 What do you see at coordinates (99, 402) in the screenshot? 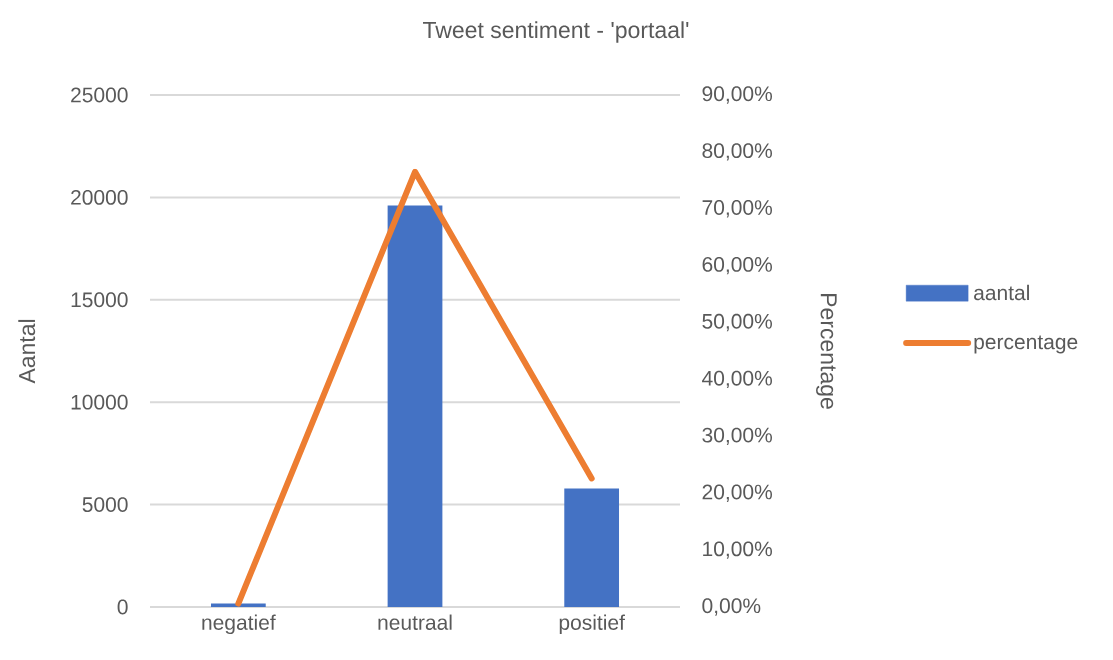
I see `y-tick-label: 10000` at bounding box center [99, 402].